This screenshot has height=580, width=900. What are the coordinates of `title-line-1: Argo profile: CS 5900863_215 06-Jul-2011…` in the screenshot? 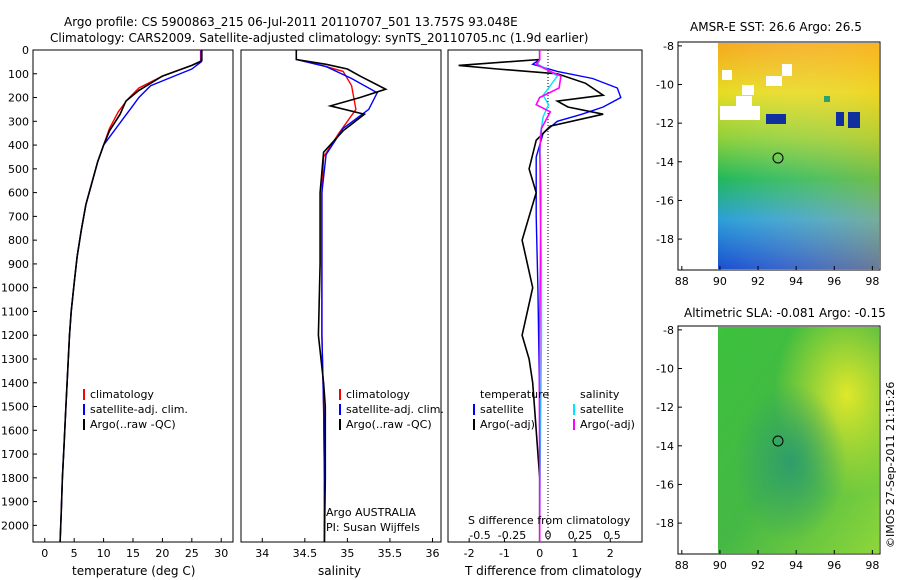 It's located at (291, 22).